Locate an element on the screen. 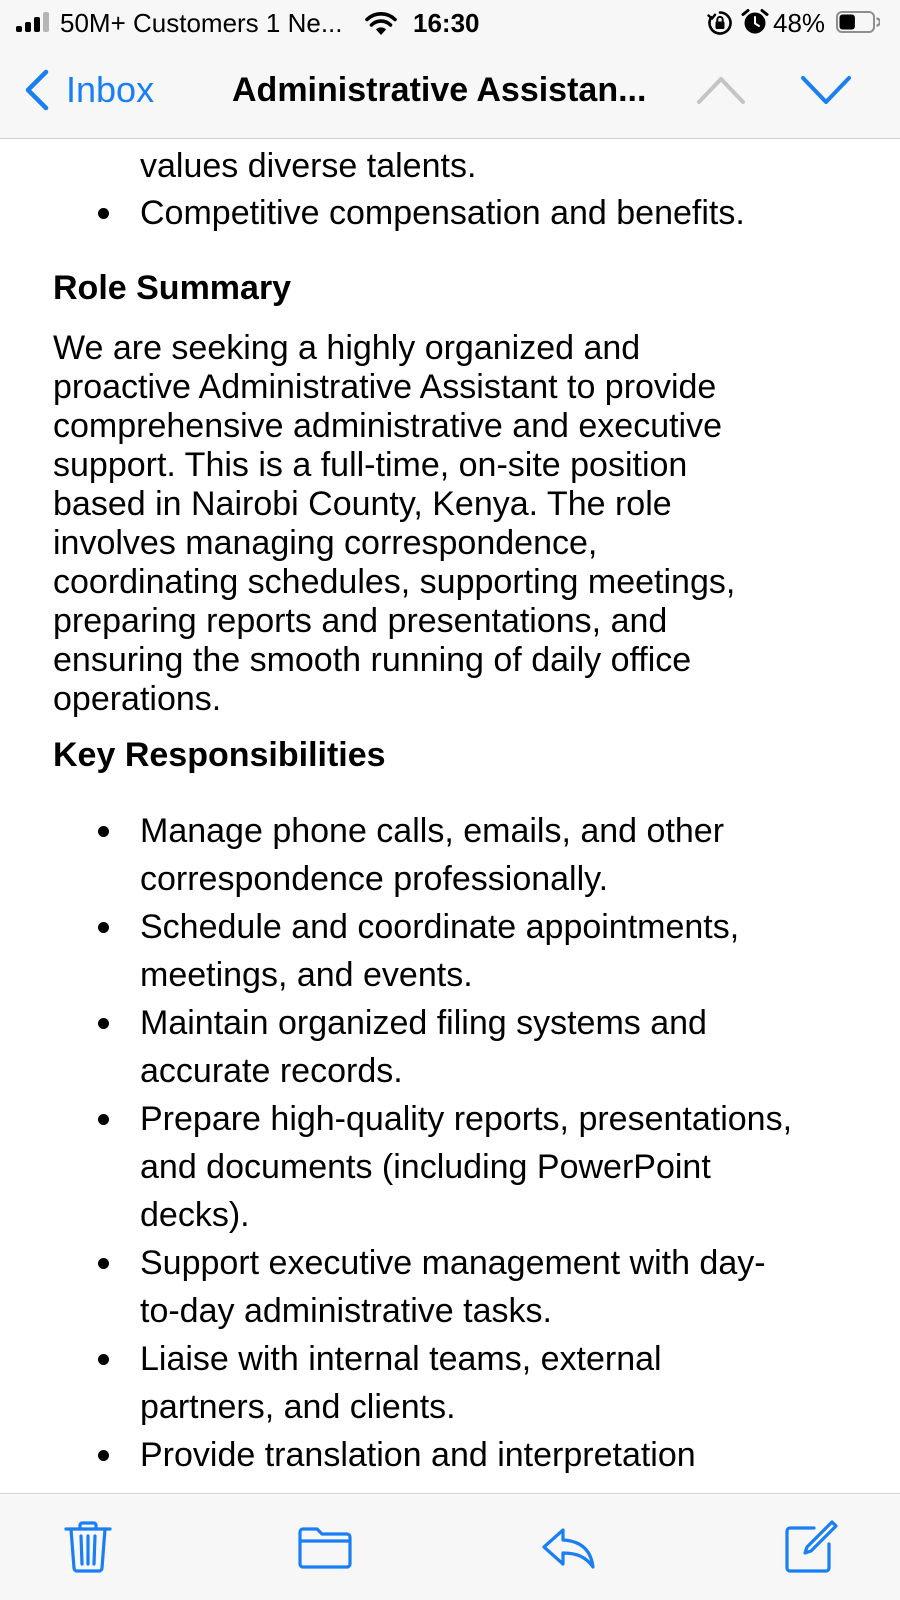 Image resolution: width=900 pixels, height=1600 pixels. responsibility-item-line: correspondence professionally. is located at coordinates (374, 879).